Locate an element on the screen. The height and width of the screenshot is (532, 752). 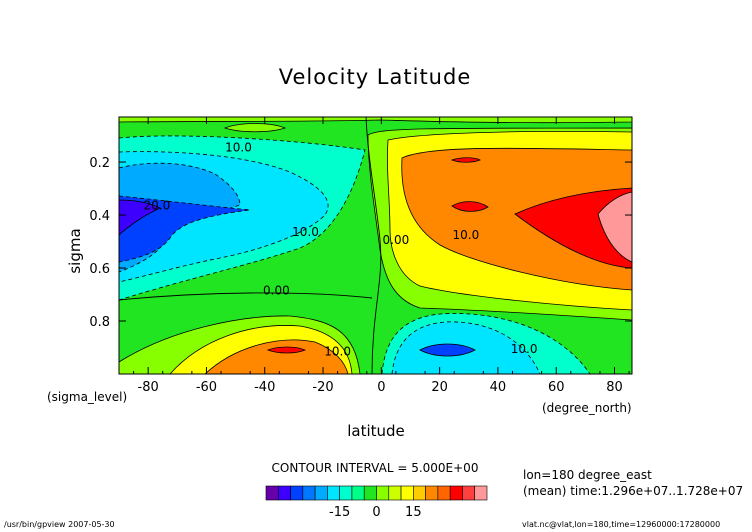
y-tick-label: 0.2 is located at coordinates (99, 163).